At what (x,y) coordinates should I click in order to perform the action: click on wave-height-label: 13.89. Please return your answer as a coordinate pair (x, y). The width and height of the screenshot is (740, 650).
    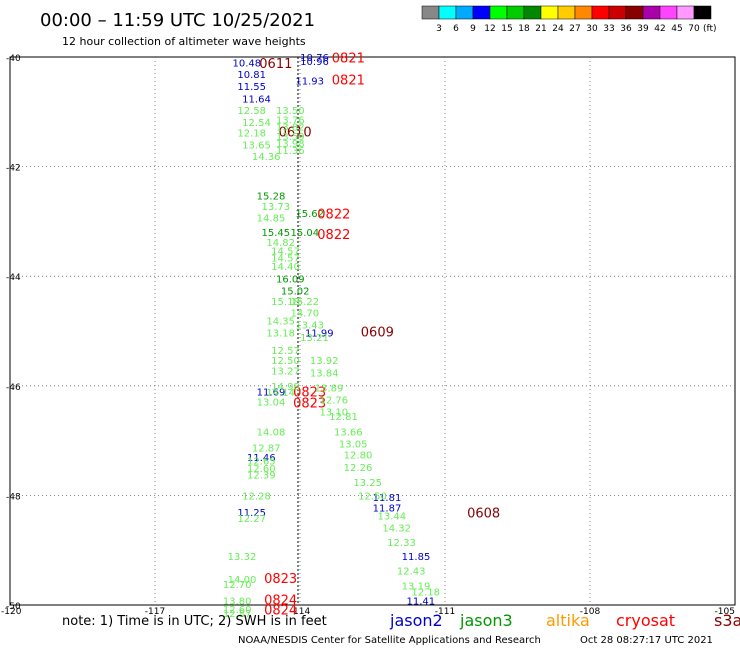
    Looking at the image, I should click on (329, 388).